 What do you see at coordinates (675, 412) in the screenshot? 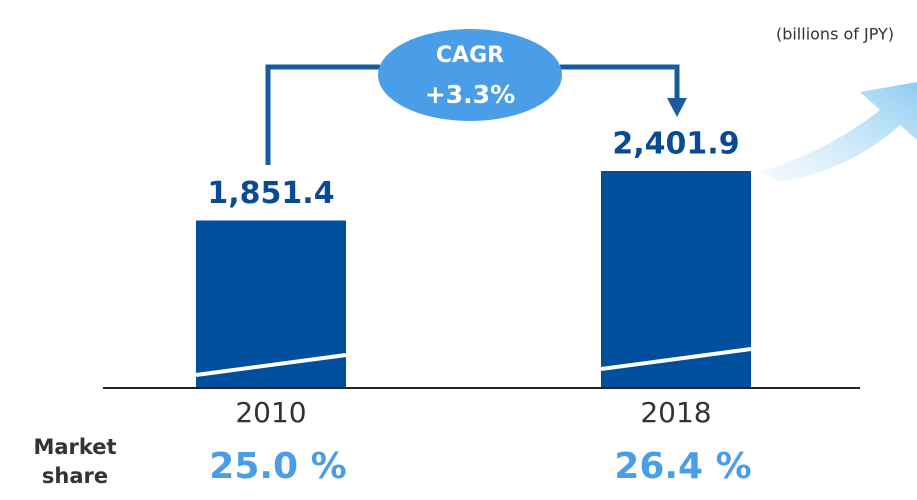
I see `x-tick-label: 2018` at bounding box center [675, 412].